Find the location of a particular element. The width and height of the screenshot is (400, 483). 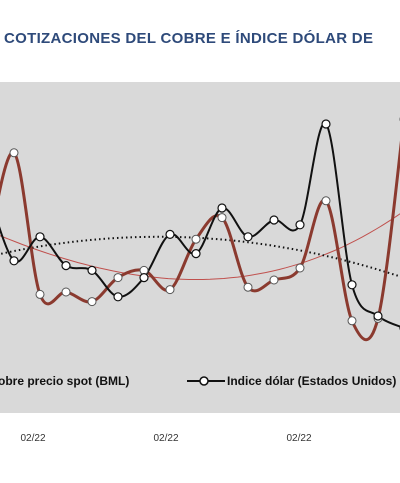

legend-marker-dolar is located at coordinates (204, 381).